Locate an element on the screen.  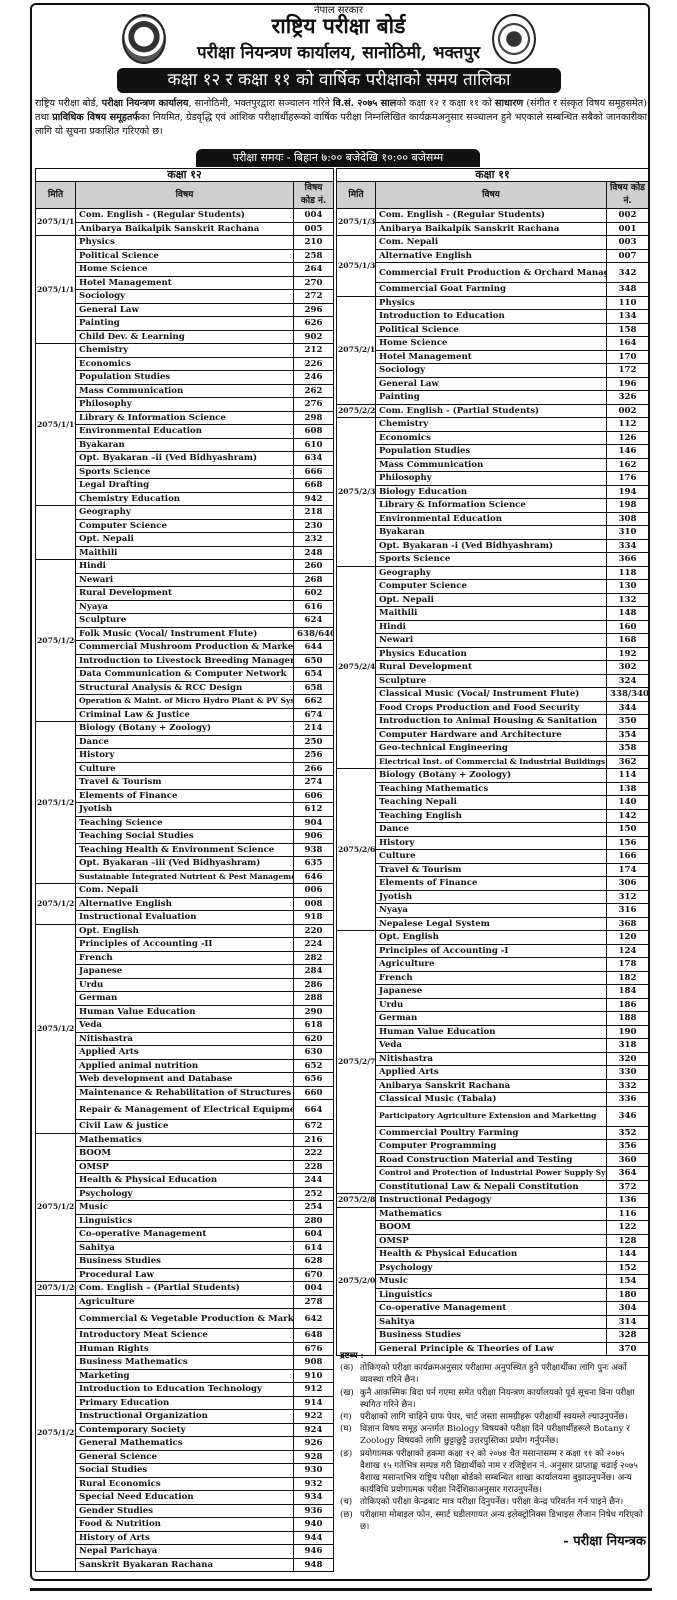
subject-name: Geography is located at coordinates (184, 512).